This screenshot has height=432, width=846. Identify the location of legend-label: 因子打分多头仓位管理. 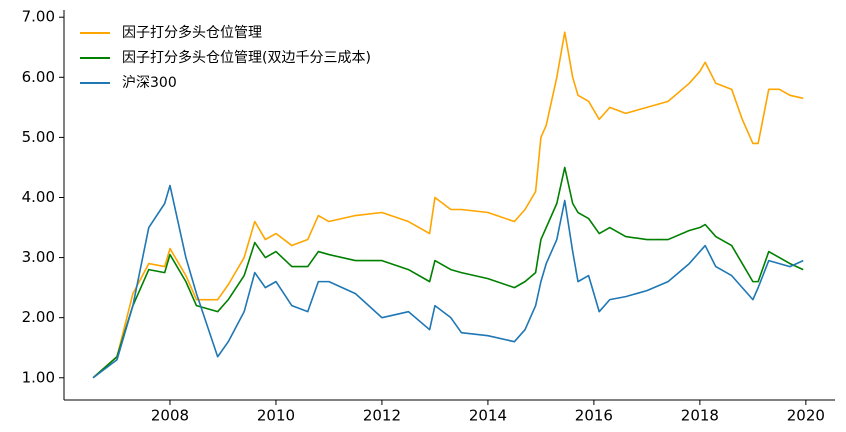
(192, 32).